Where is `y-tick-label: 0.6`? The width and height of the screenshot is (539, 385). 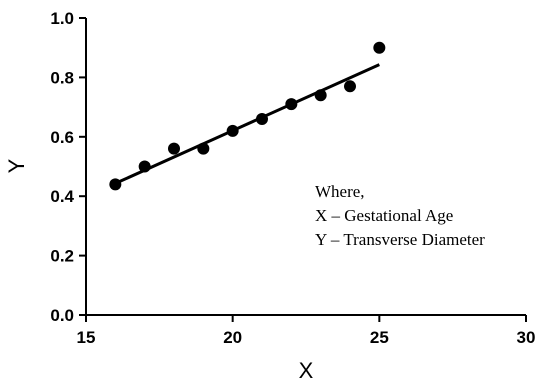
y-tick-label: 0.6 is located at coordinates (62, 137).